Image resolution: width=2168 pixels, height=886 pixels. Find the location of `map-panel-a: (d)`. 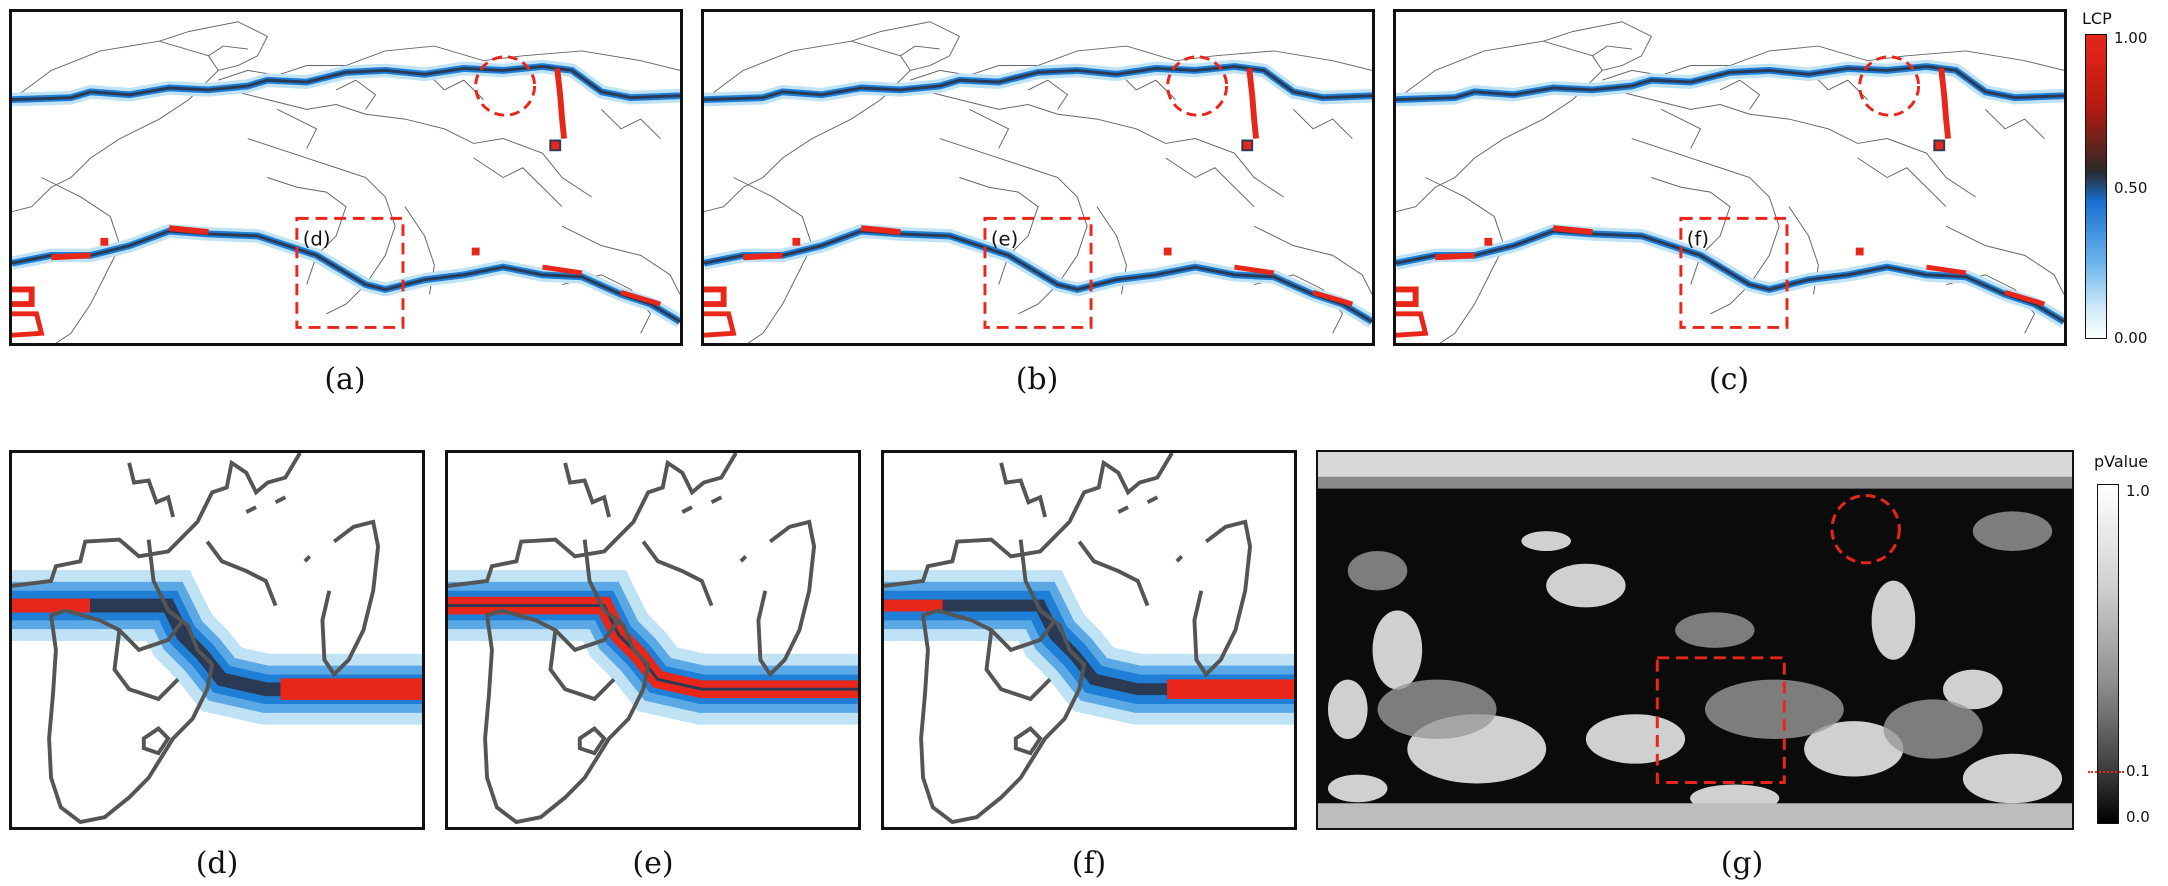

map-panel-a: (d) is located at coordinates (346, 177).